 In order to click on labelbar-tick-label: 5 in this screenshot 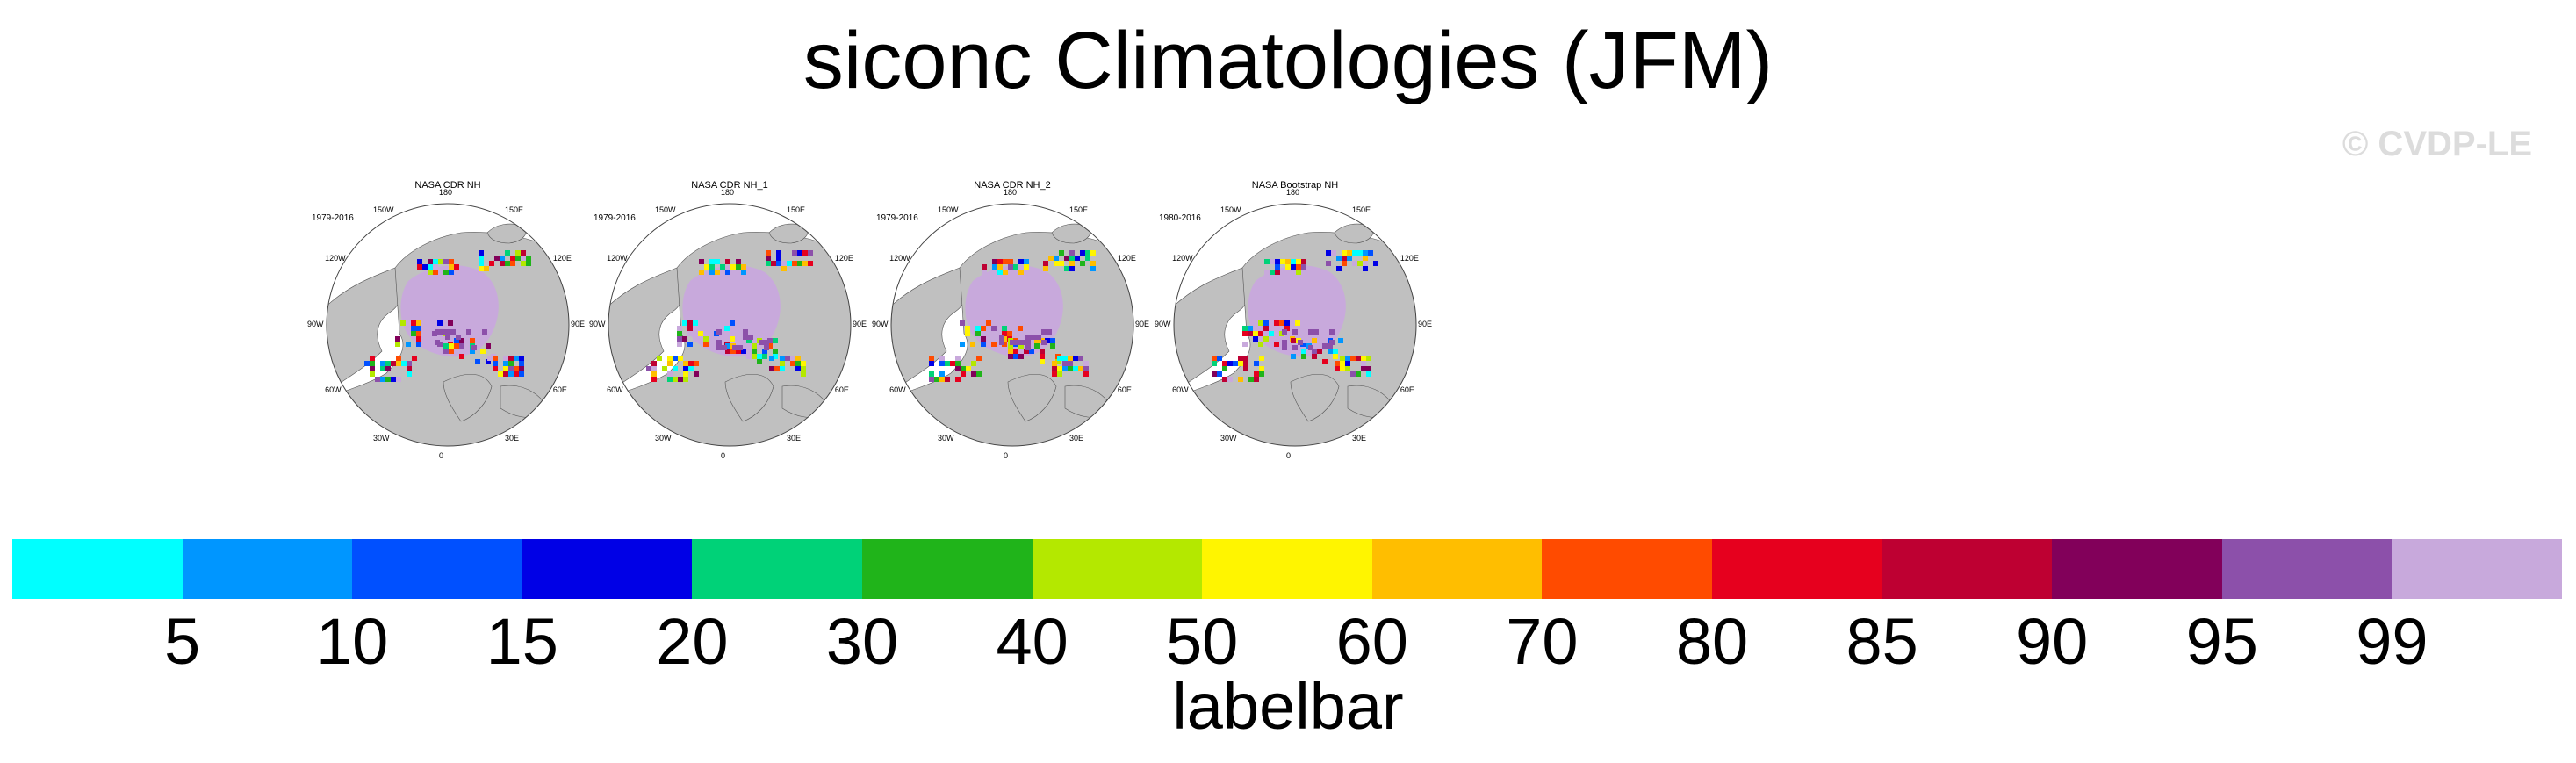, I will do `click(182, 641)`.